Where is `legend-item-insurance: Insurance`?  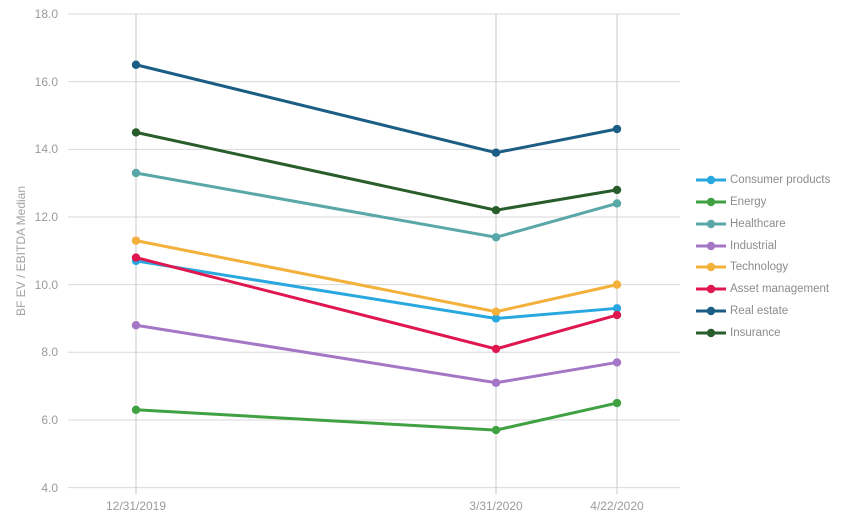 legend-item-insurance: Insurance is located at coordinates (738, 333).